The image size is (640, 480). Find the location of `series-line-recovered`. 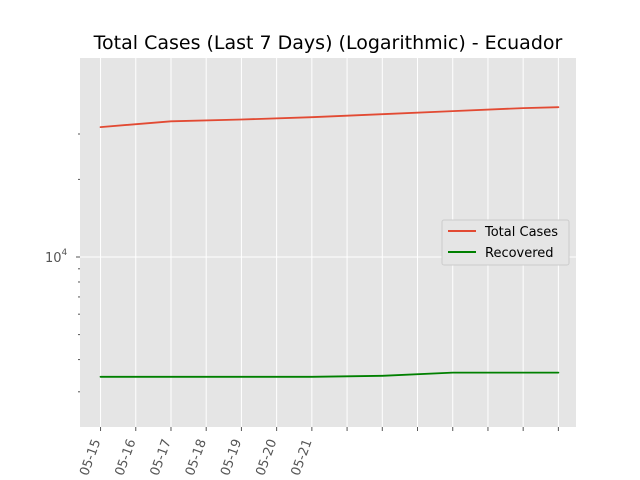

series-line-recovered is located at coordinates (329, 374).